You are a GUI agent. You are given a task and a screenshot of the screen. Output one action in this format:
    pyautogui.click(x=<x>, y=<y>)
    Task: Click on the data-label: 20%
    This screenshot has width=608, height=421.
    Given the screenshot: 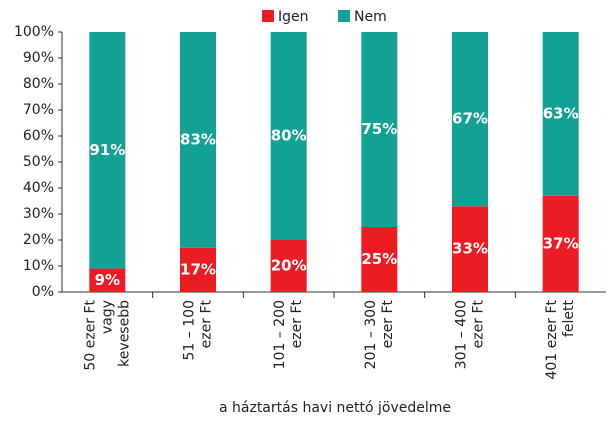 What is the action you would take?
    pyautogui.click(x=289, y=266)
    